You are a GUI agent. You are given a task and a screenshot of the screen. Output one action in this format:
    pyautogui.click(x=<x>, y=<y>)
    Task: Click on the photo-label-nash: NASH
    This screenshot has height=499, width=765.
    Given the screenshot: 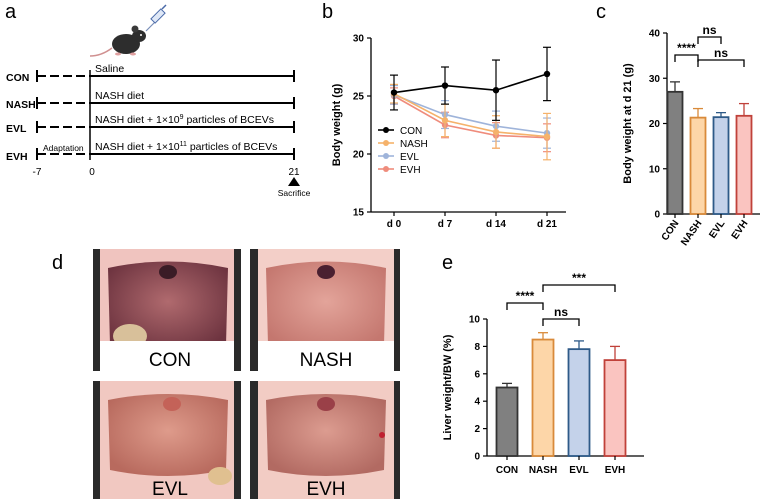 What is the action you would take?
    pyautogui.click(x=326, y=360)
    